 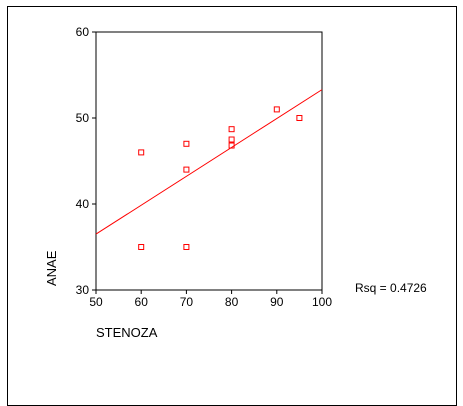 What do you see at coordinates (232, 302) in the screenshot?
I see `x-tick-label: 80` at bounding box center [232, 302].